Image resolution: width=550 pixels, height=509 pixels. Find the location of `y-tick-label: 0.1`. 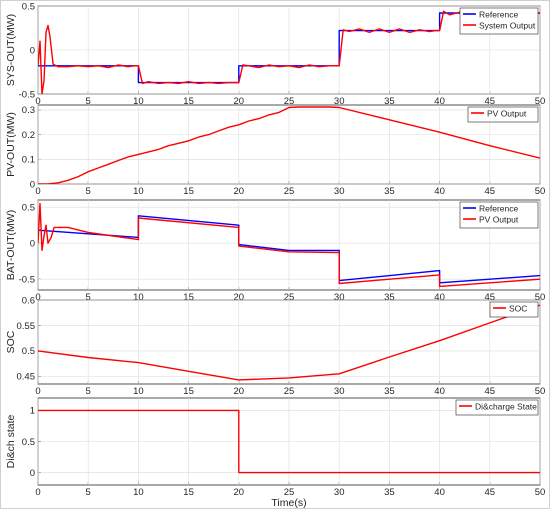

y-tick-label: 0.1 is located at coordinates (28, 160).